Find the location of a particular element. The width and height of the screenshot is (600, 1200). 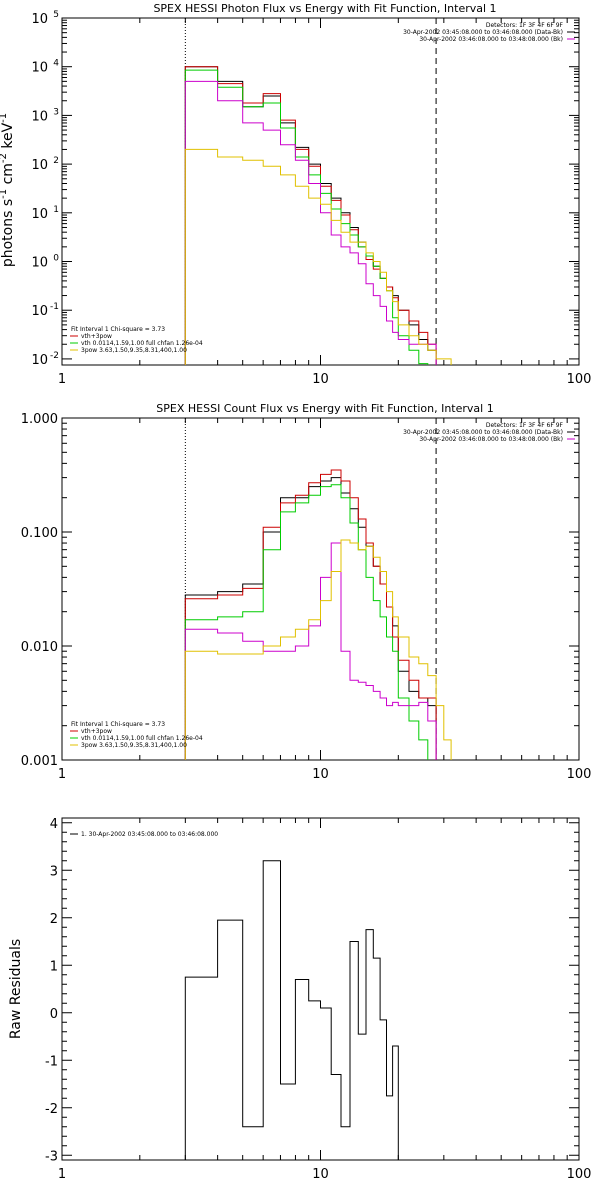

y-tick-label: 0 is located at coordinates (54, 1014).